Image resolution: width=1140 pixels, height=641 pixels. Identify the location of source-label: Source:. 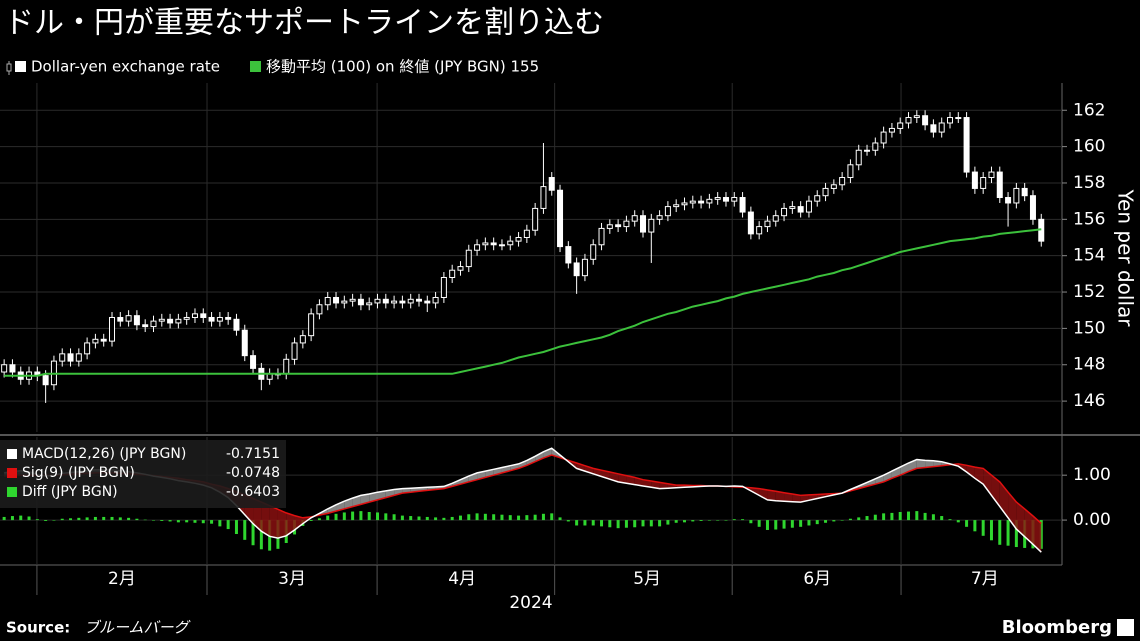
(38, 628).